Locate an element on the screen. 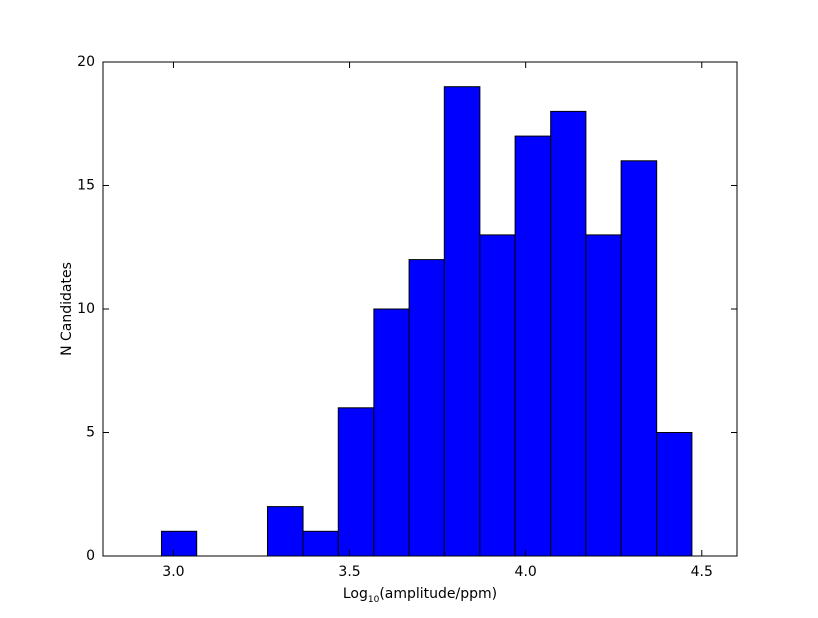  x-label-part: Log is located at coordinates (355, 594).